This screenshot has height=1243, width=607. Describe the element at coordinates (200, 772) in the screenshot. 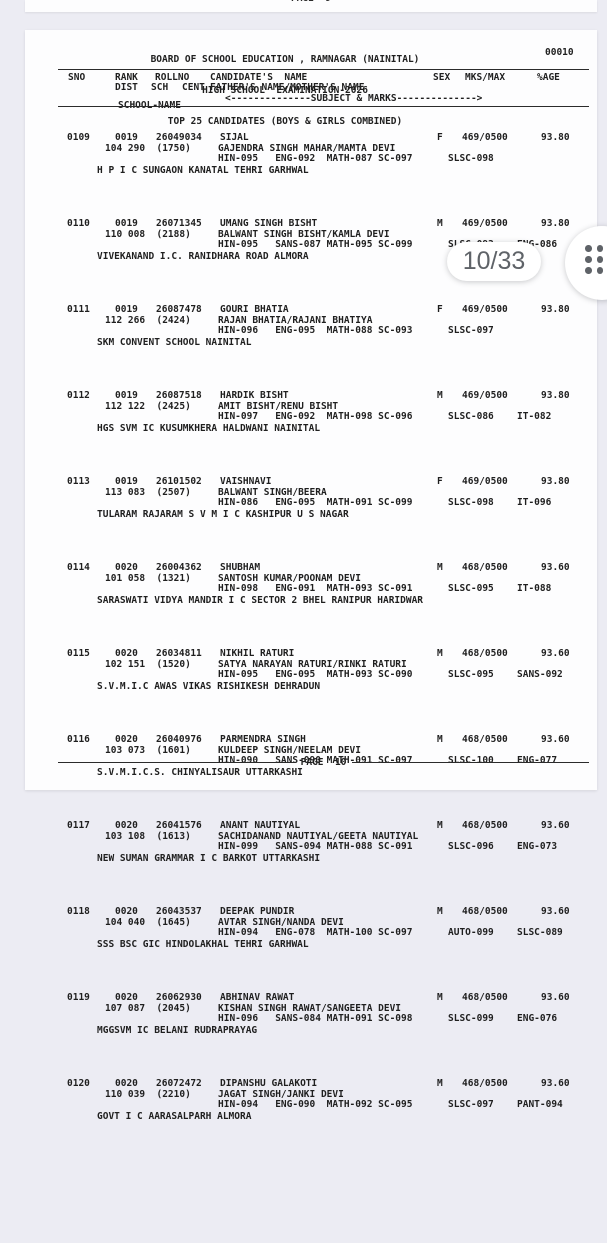

I see `record-school: S.V.M.I.C.S. CHINYALISAUR UTTARKASHI` at that location.